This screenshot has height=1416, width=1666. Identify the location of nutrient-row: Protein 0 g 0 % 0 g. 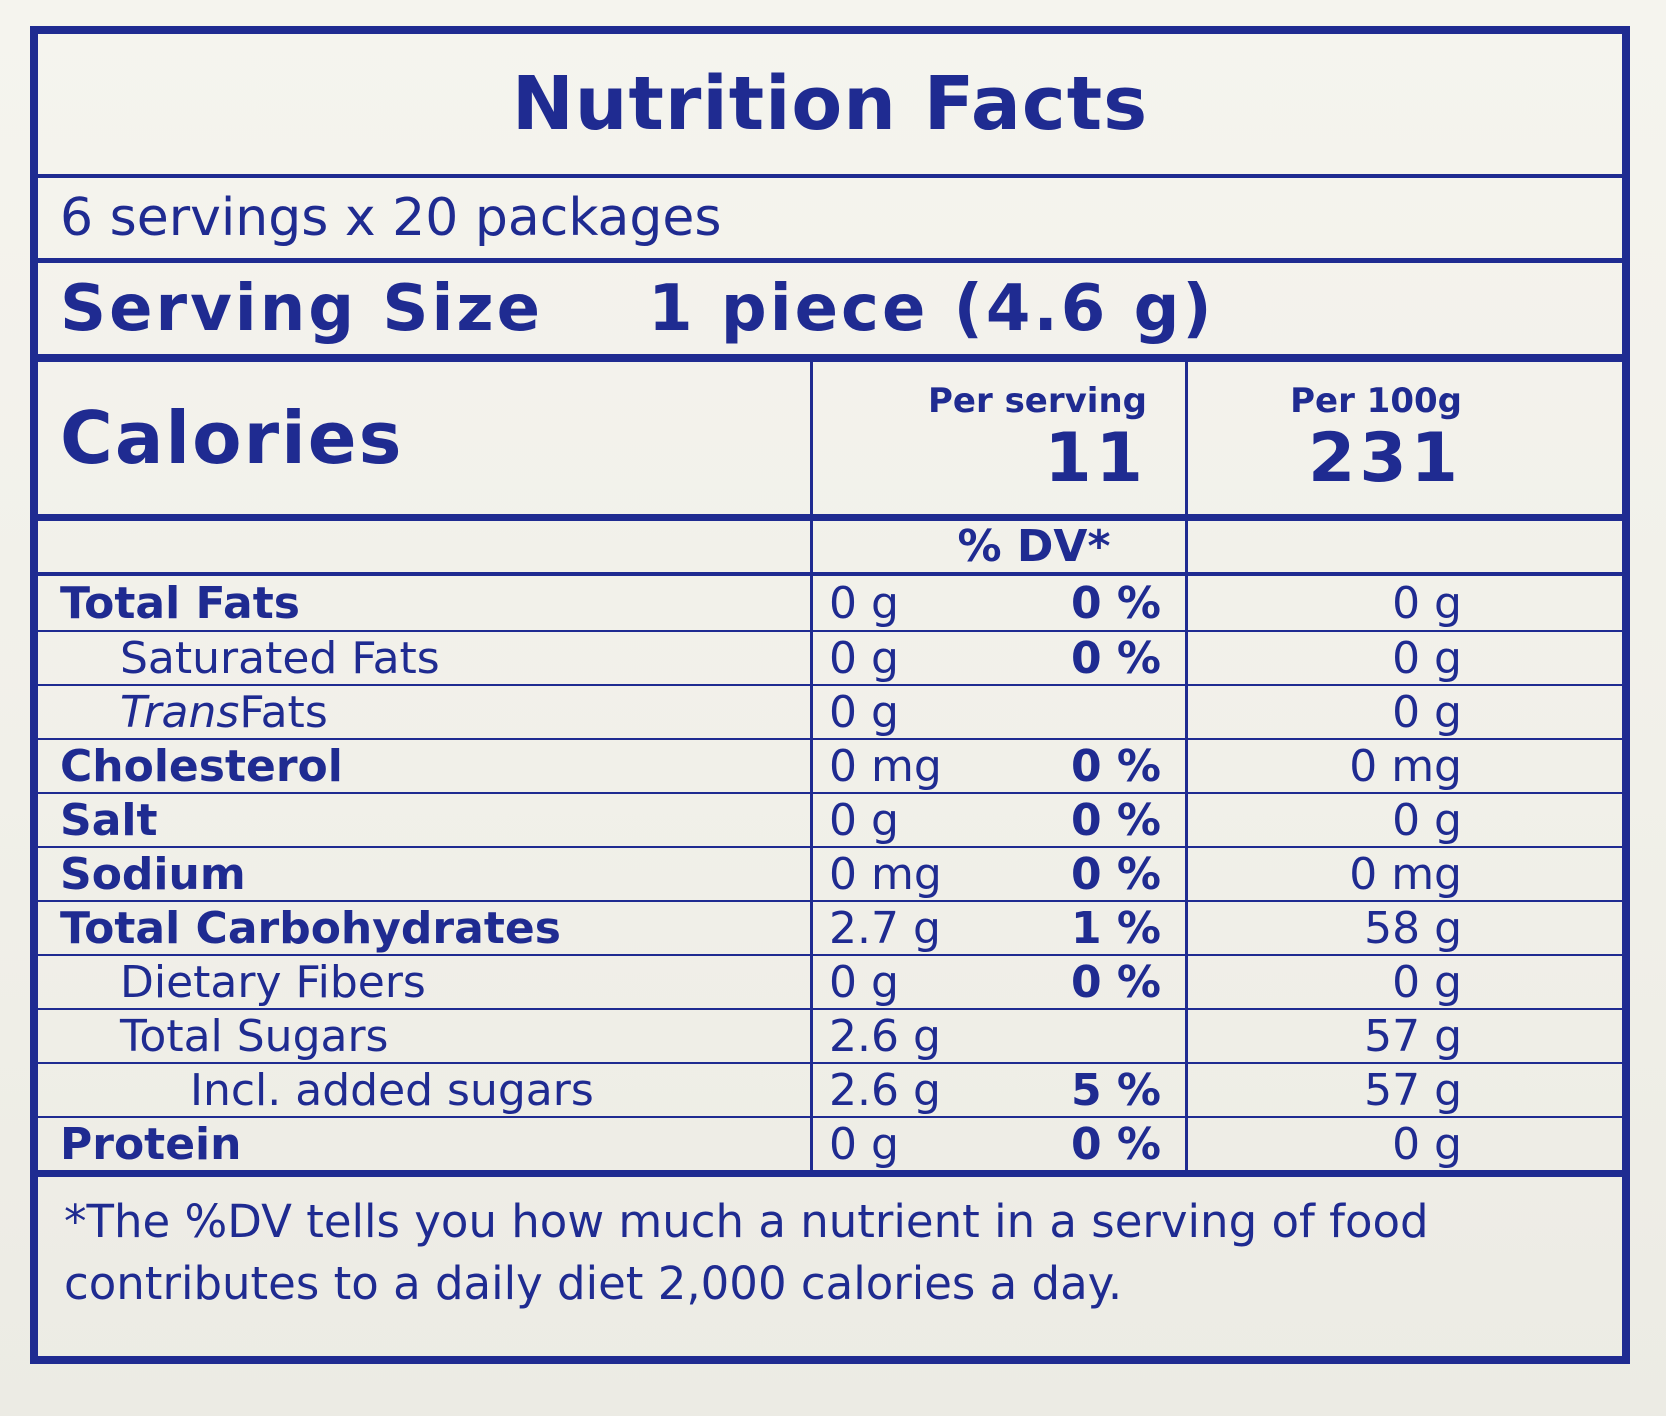
(830, 1143).